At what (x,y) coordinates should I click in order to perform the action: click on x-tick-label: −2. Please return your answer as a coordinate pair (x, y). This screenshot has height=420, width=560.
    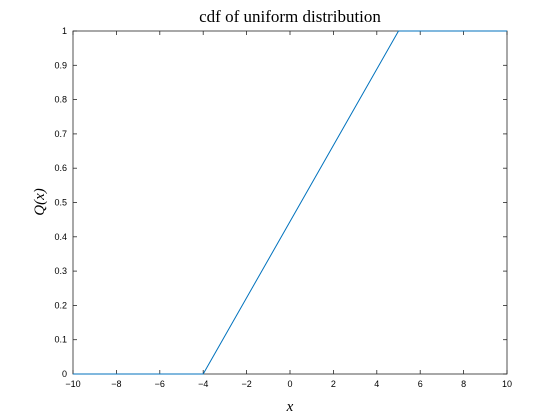
    Looking at the image, I should click on (246, 384).